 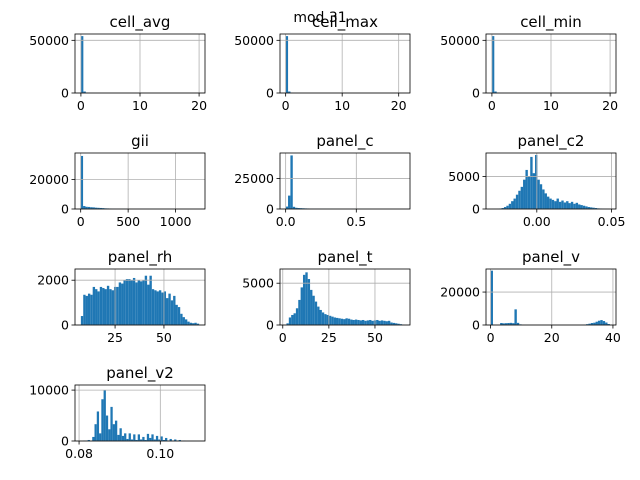 What do you see at coordinates (551, 257) in the screenshot?
I see `subplot-title: panel_v` at bounding box center [551, 257].